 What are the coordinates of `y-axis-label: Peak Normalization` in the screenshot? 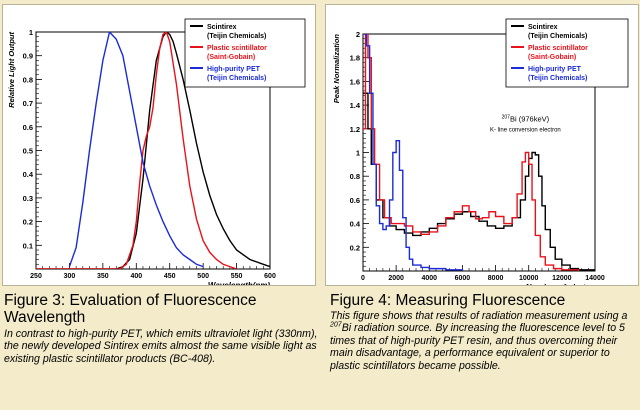 It's located at (336, 69).